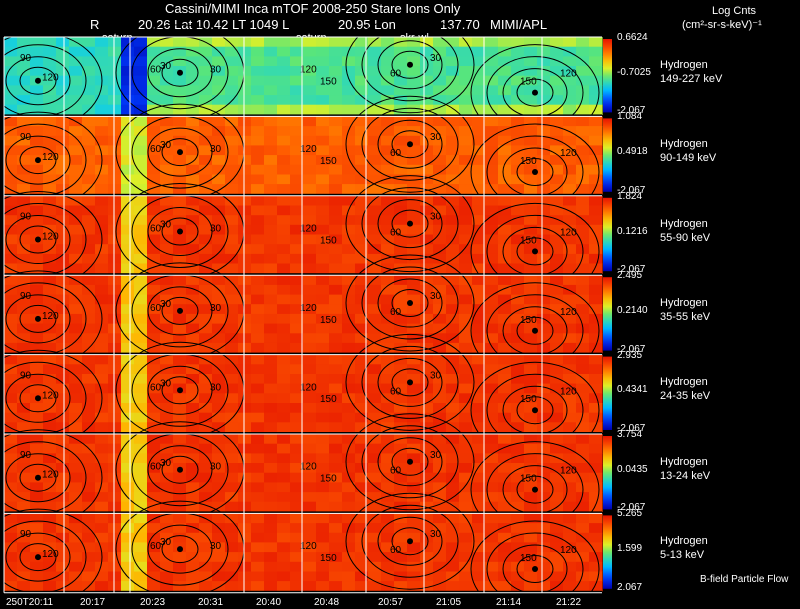 This screenshot has width=800, height=609. Describe the element at coordinates (631, 110) in the screenshot. I see `colorbar-min-label: -2.067` at that location.